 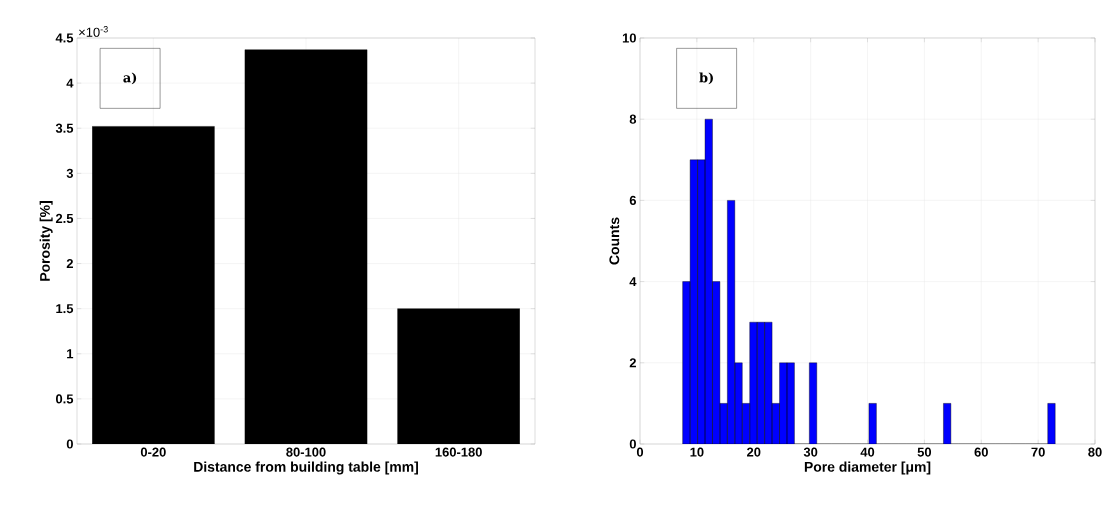 I want to click on x-tick-label: 30, so click(x=810, y=452).